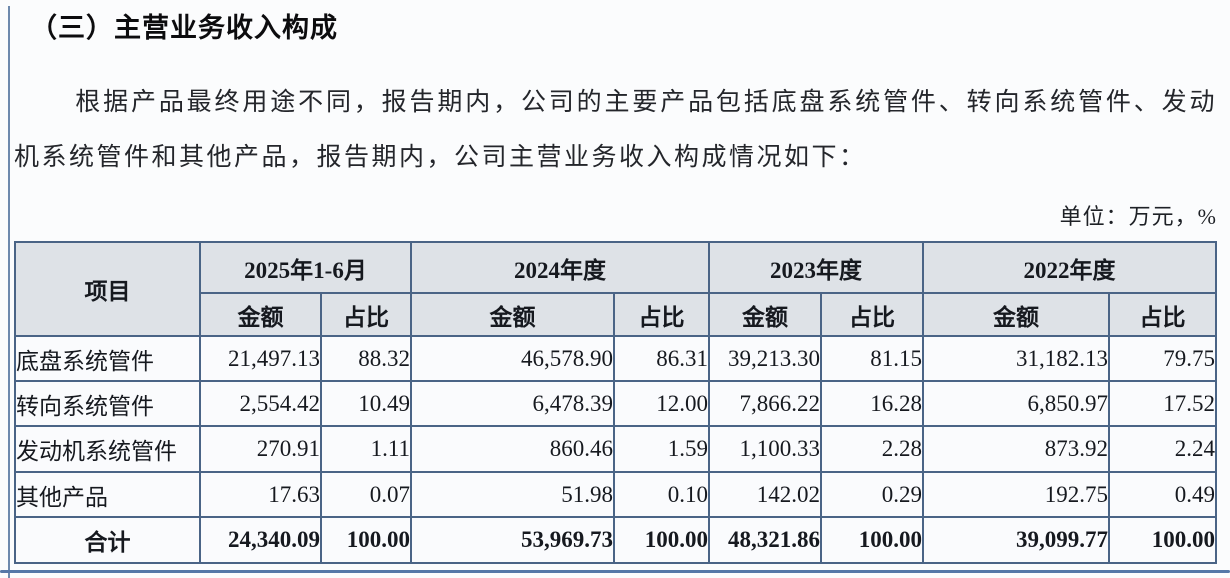 This screenshot has width=1230, height=578. I want to click on cell-value: 2.24, so click(1163, 449).